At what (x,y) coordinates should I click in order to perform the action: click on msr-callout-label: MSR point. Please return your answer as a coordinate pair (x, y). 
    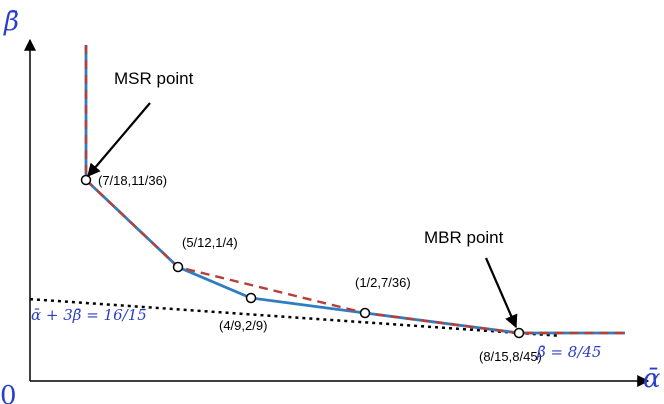
    Looking at the image, I should click on (154, 78).